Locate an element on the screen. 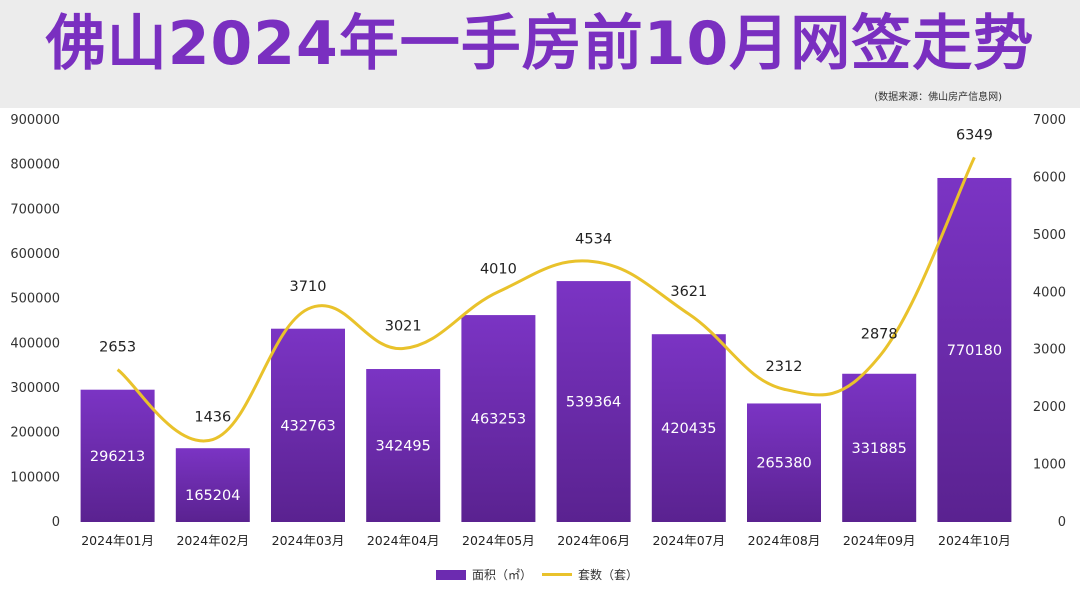  count-point-label: 3710 is located at coordinates (308, 287).